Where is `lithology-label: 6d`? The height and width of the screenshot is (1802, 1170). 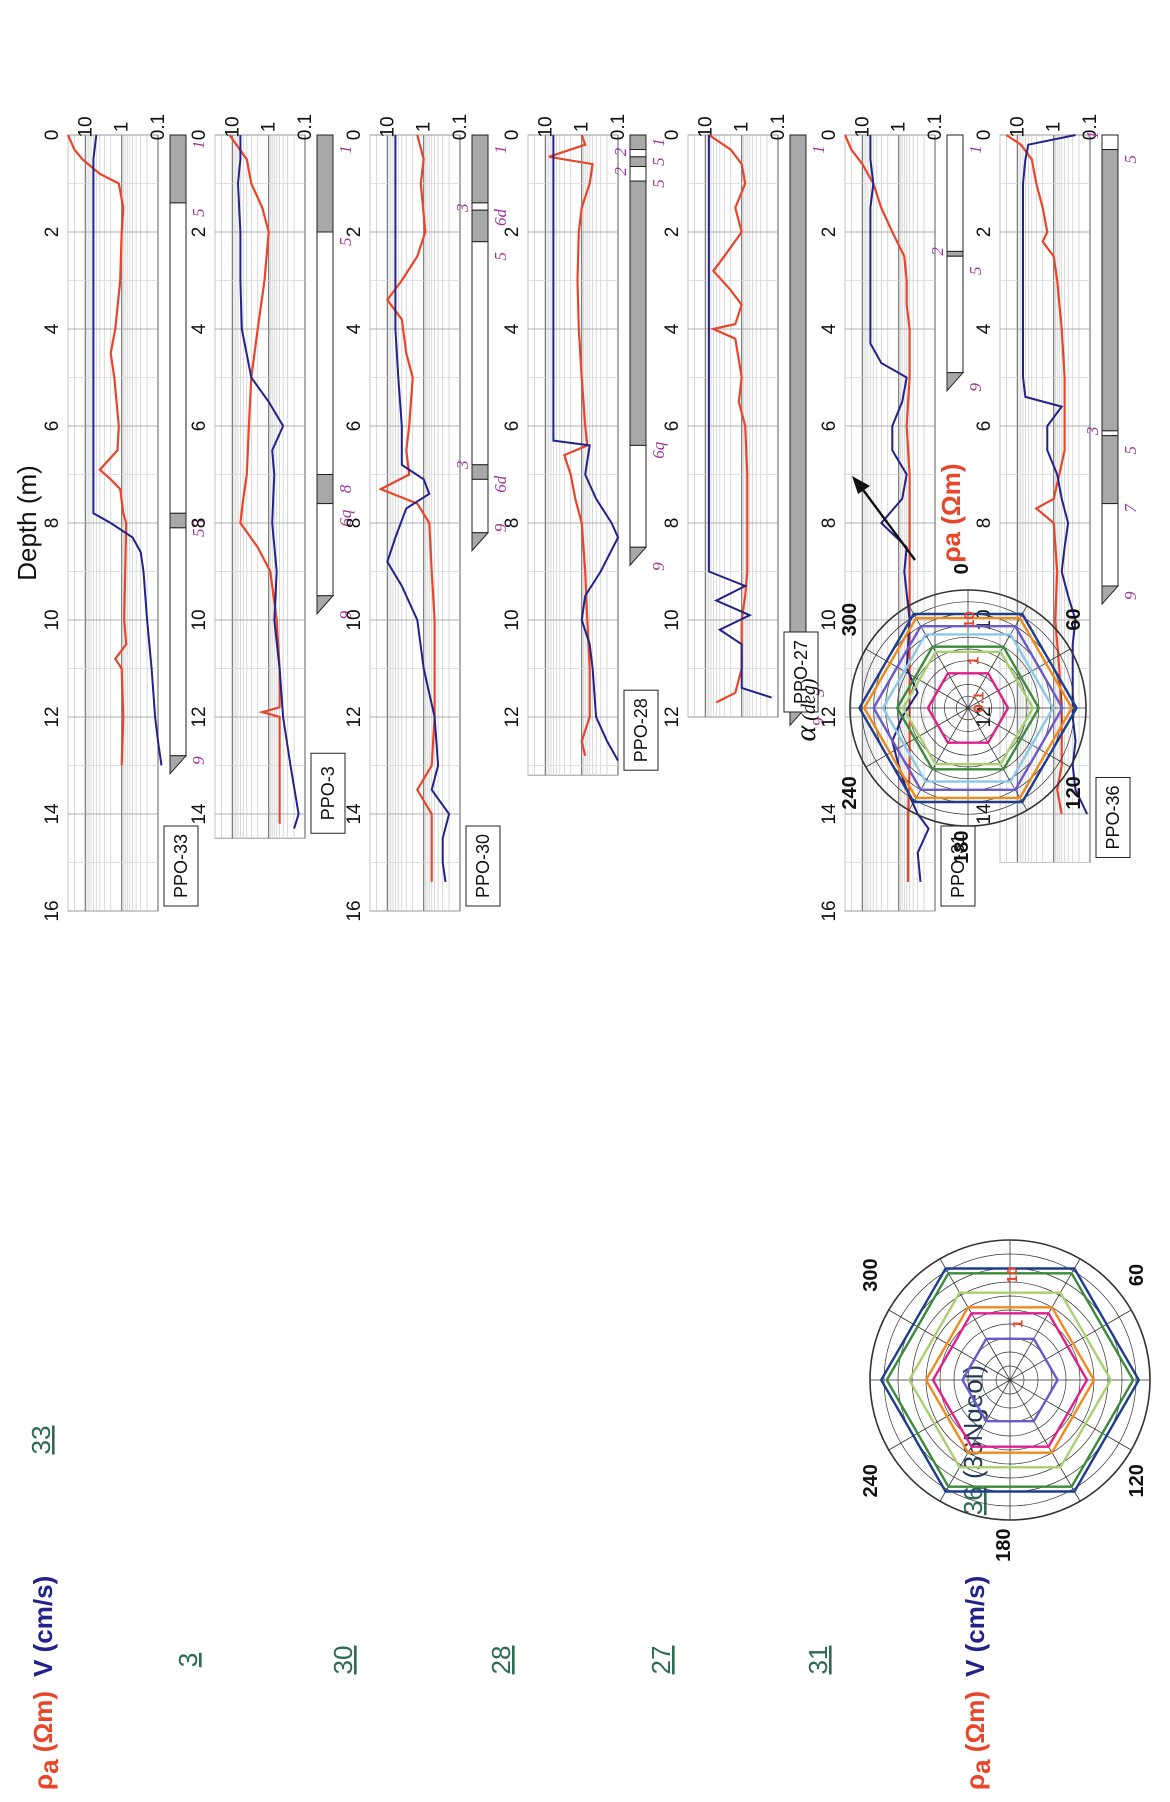 lithology-label: 6d is located at coordinates (500, 217).